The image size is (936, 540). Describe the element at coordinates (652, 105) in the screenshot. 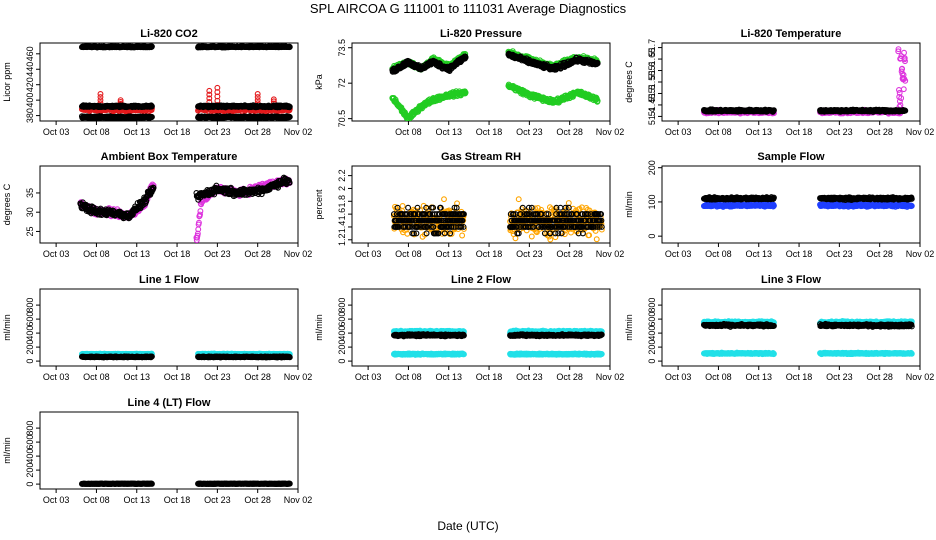

I see `y-tick-label: 51.45` at that location.